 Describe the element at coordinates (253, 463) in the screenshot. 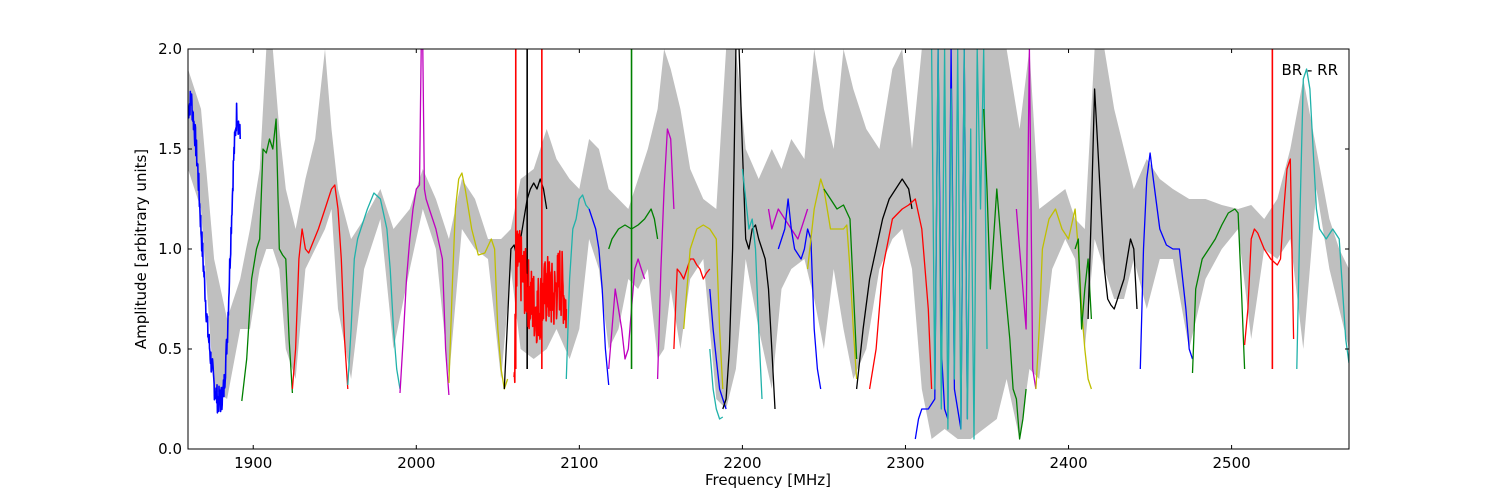

I see `x-tick-label: 1900` at that location.